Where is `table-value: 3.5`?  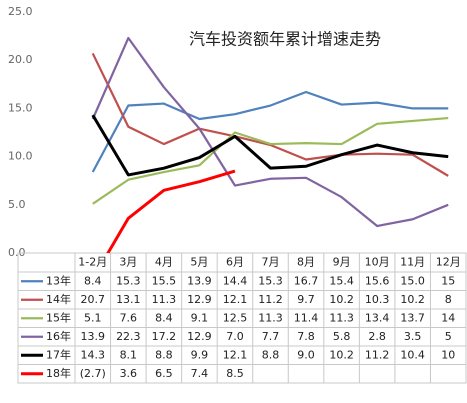
table-value: 3.5 is located at coordinates (413, 336).